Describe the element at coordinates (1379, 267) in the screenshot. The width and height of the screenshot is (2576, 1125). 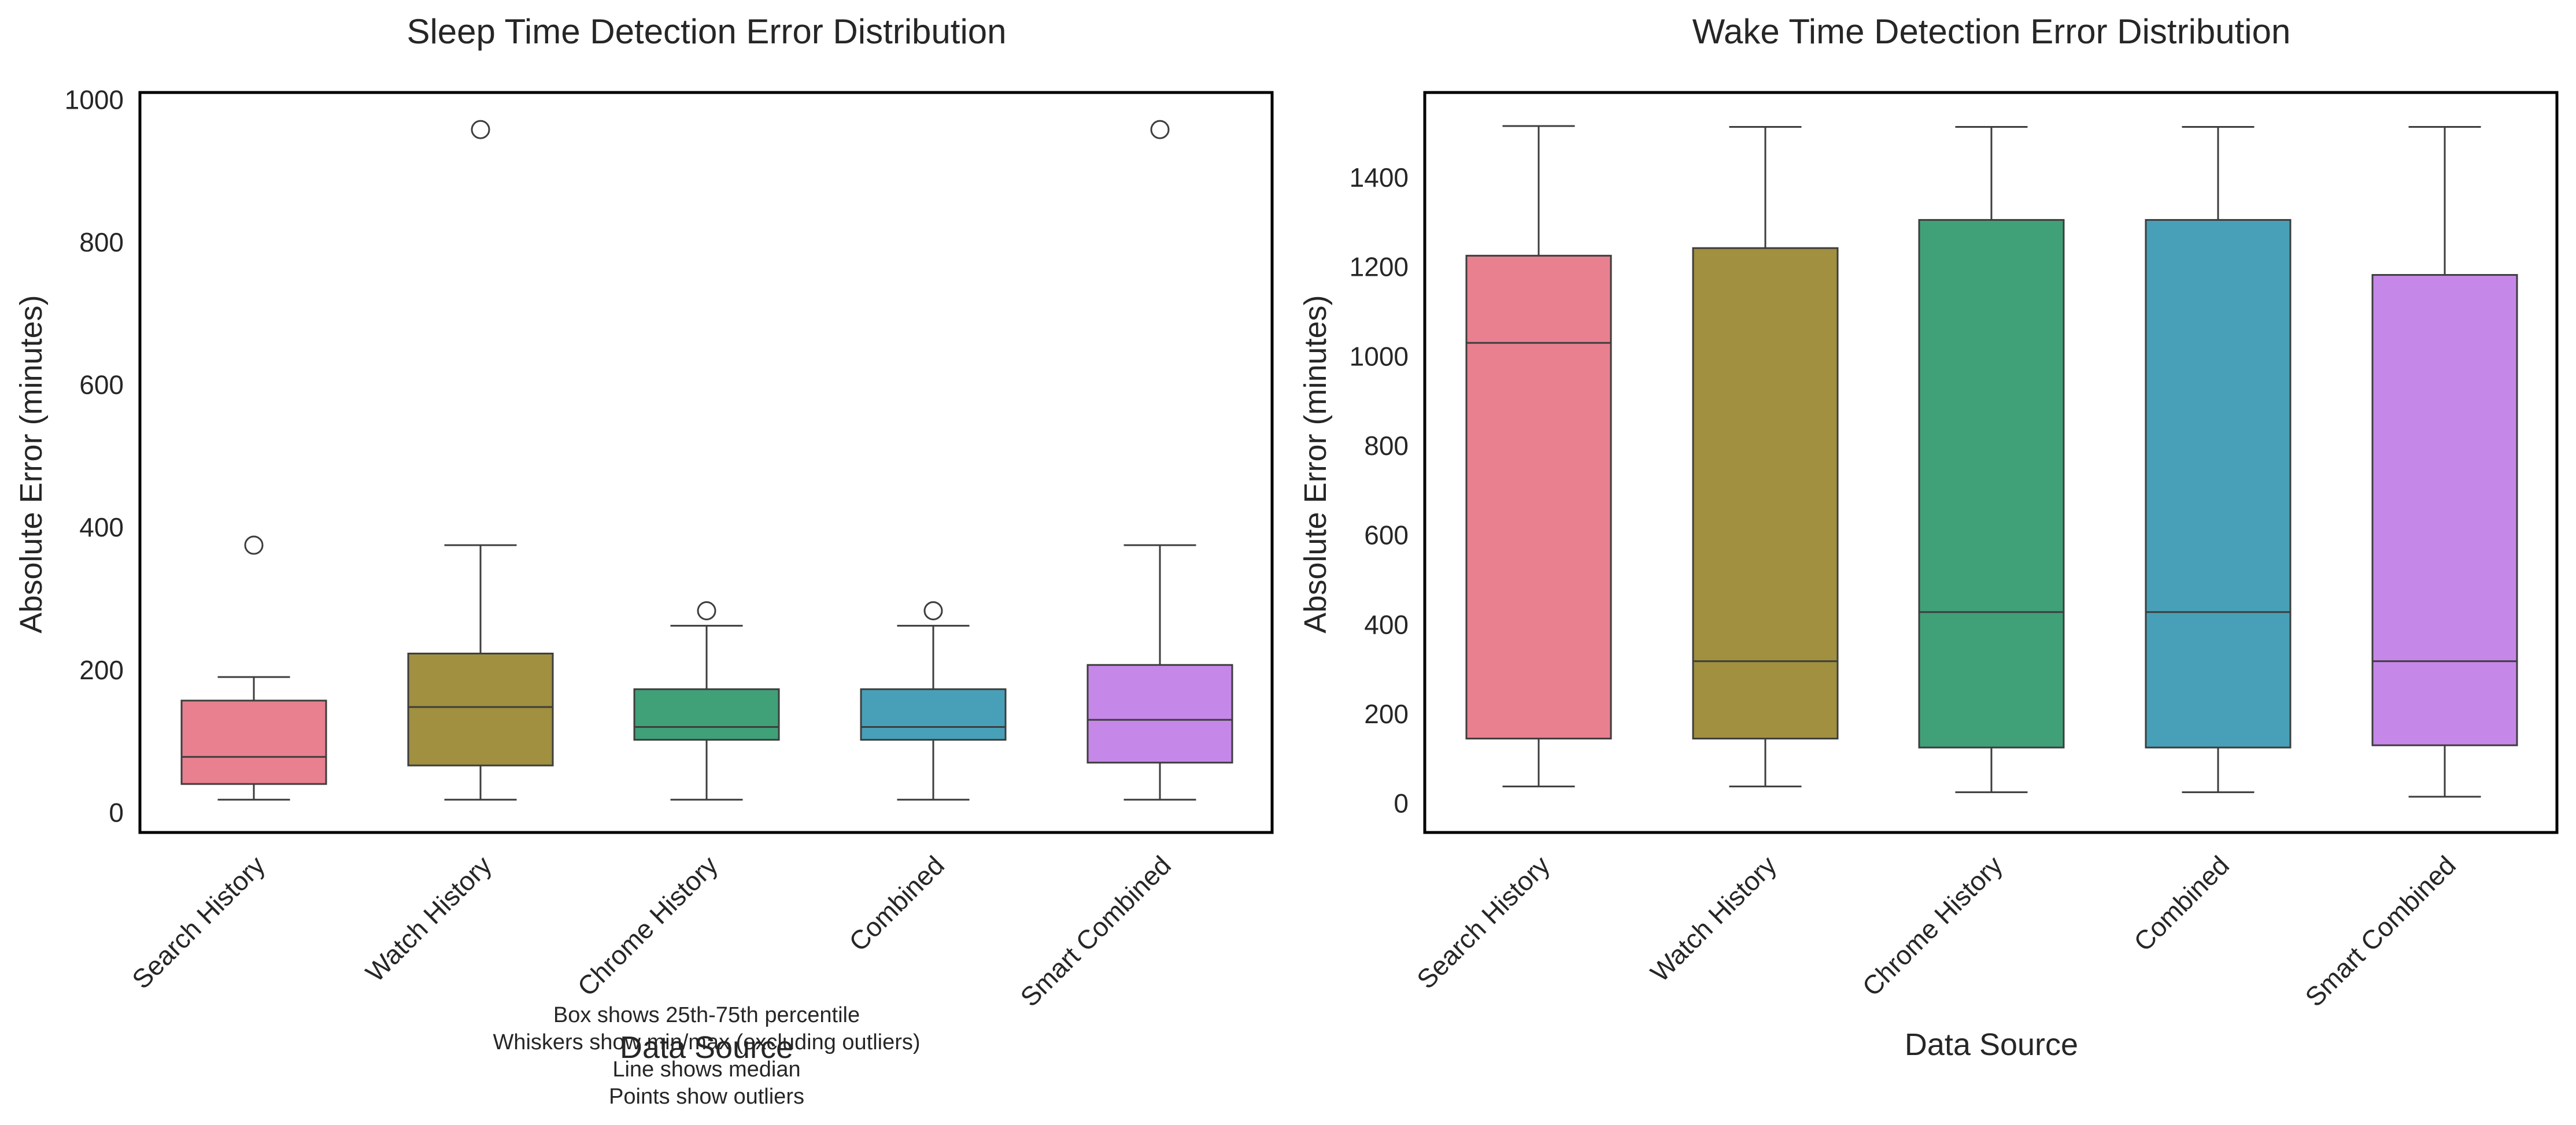
I see `wake-y-tick-label: 1200` at that location.